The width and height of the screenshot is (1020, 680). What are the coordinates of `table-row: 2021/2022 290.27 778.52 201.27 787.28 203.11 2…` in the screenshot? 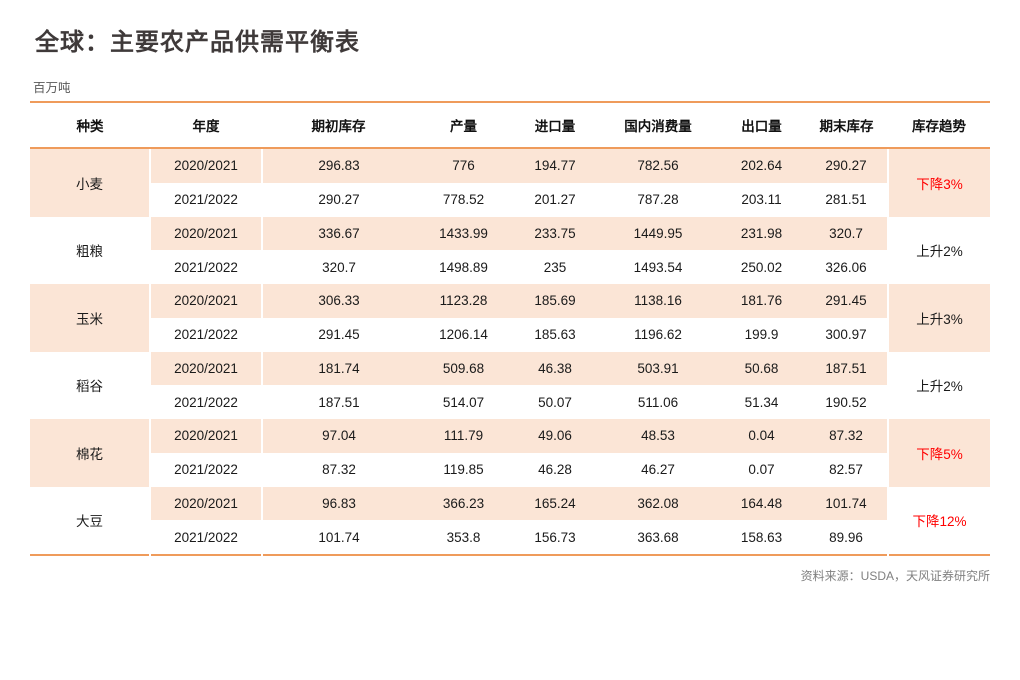 It's located at (510, 199).